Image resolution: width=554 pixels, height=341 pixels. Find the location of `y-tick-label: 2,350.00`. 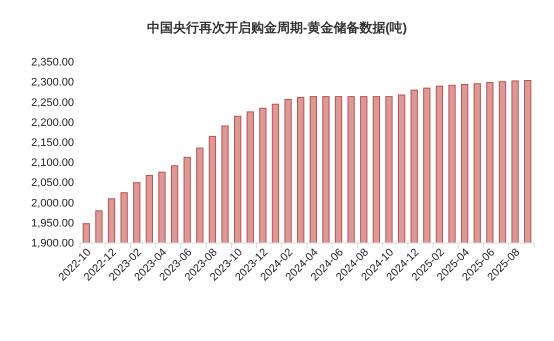

y-tick-label: 2,350.00 is located at coordinates (52, 62).